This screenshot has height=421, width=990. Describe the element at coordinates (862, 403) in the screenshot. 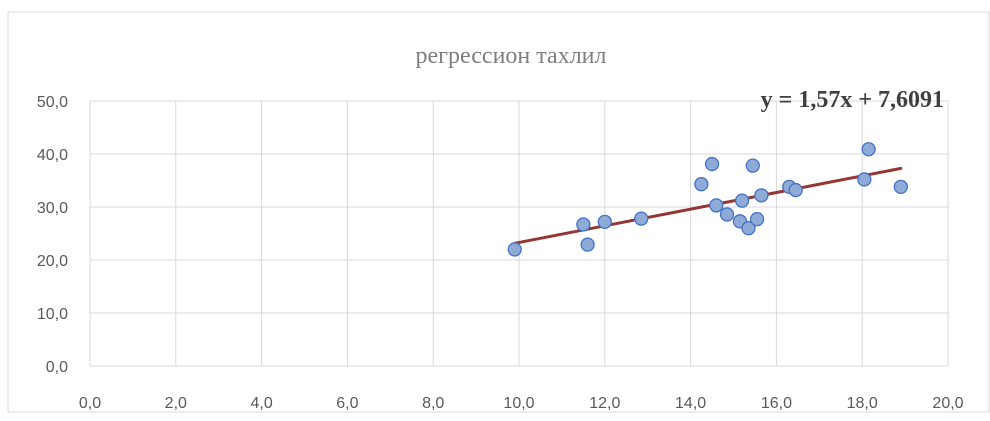

I see `x-tick-label: 18,0` at that location.